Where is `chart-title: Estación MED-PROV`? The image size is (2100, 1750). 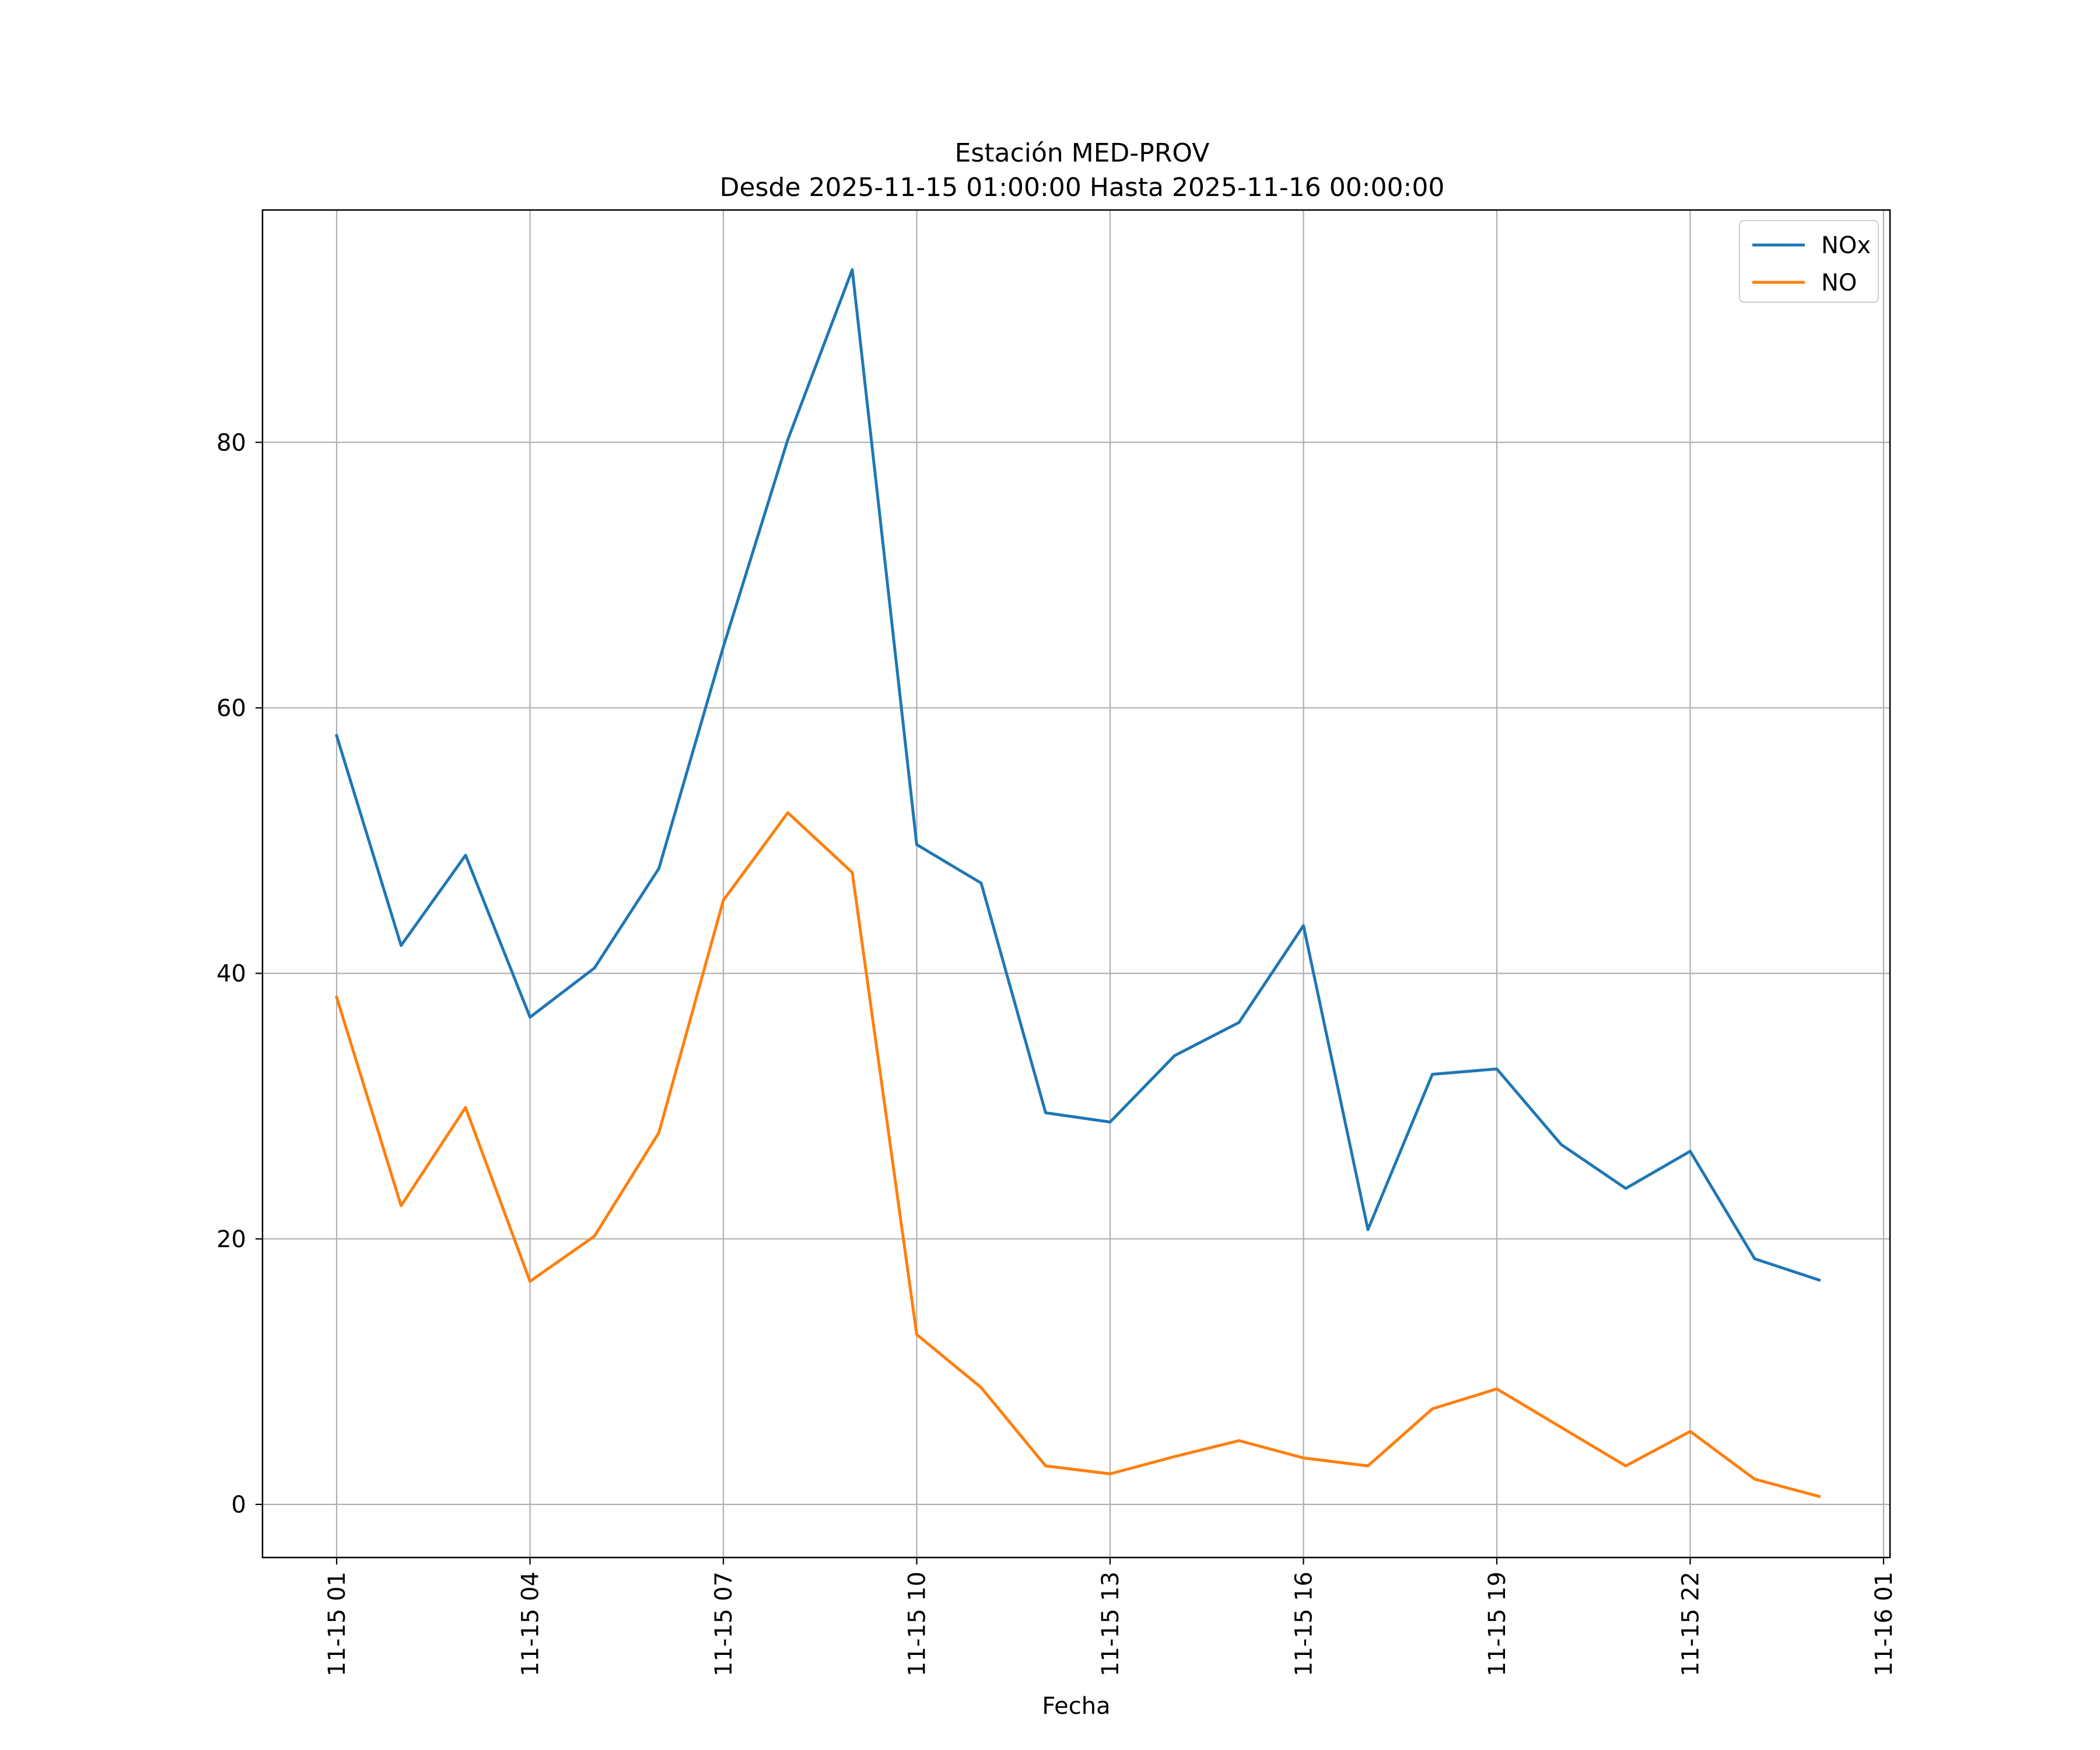 chart-title: Estación MED-PROV is located at coordinates (1082, 153).